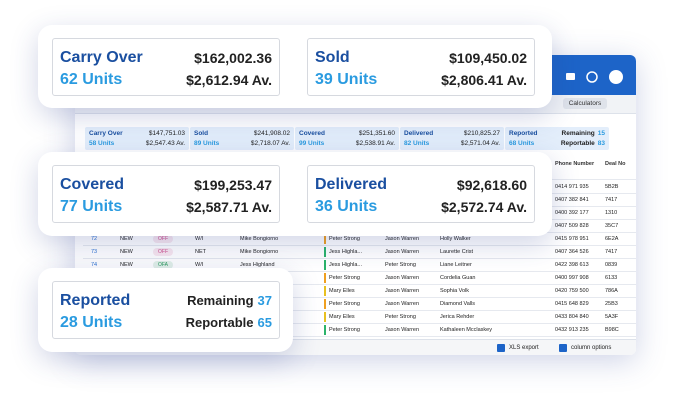 This screenshot has width=675, height=404. What do you see at coordinates (264, 300) in the screenshot?
I see `remaining-value: 37` at bounding box center [264, 300].